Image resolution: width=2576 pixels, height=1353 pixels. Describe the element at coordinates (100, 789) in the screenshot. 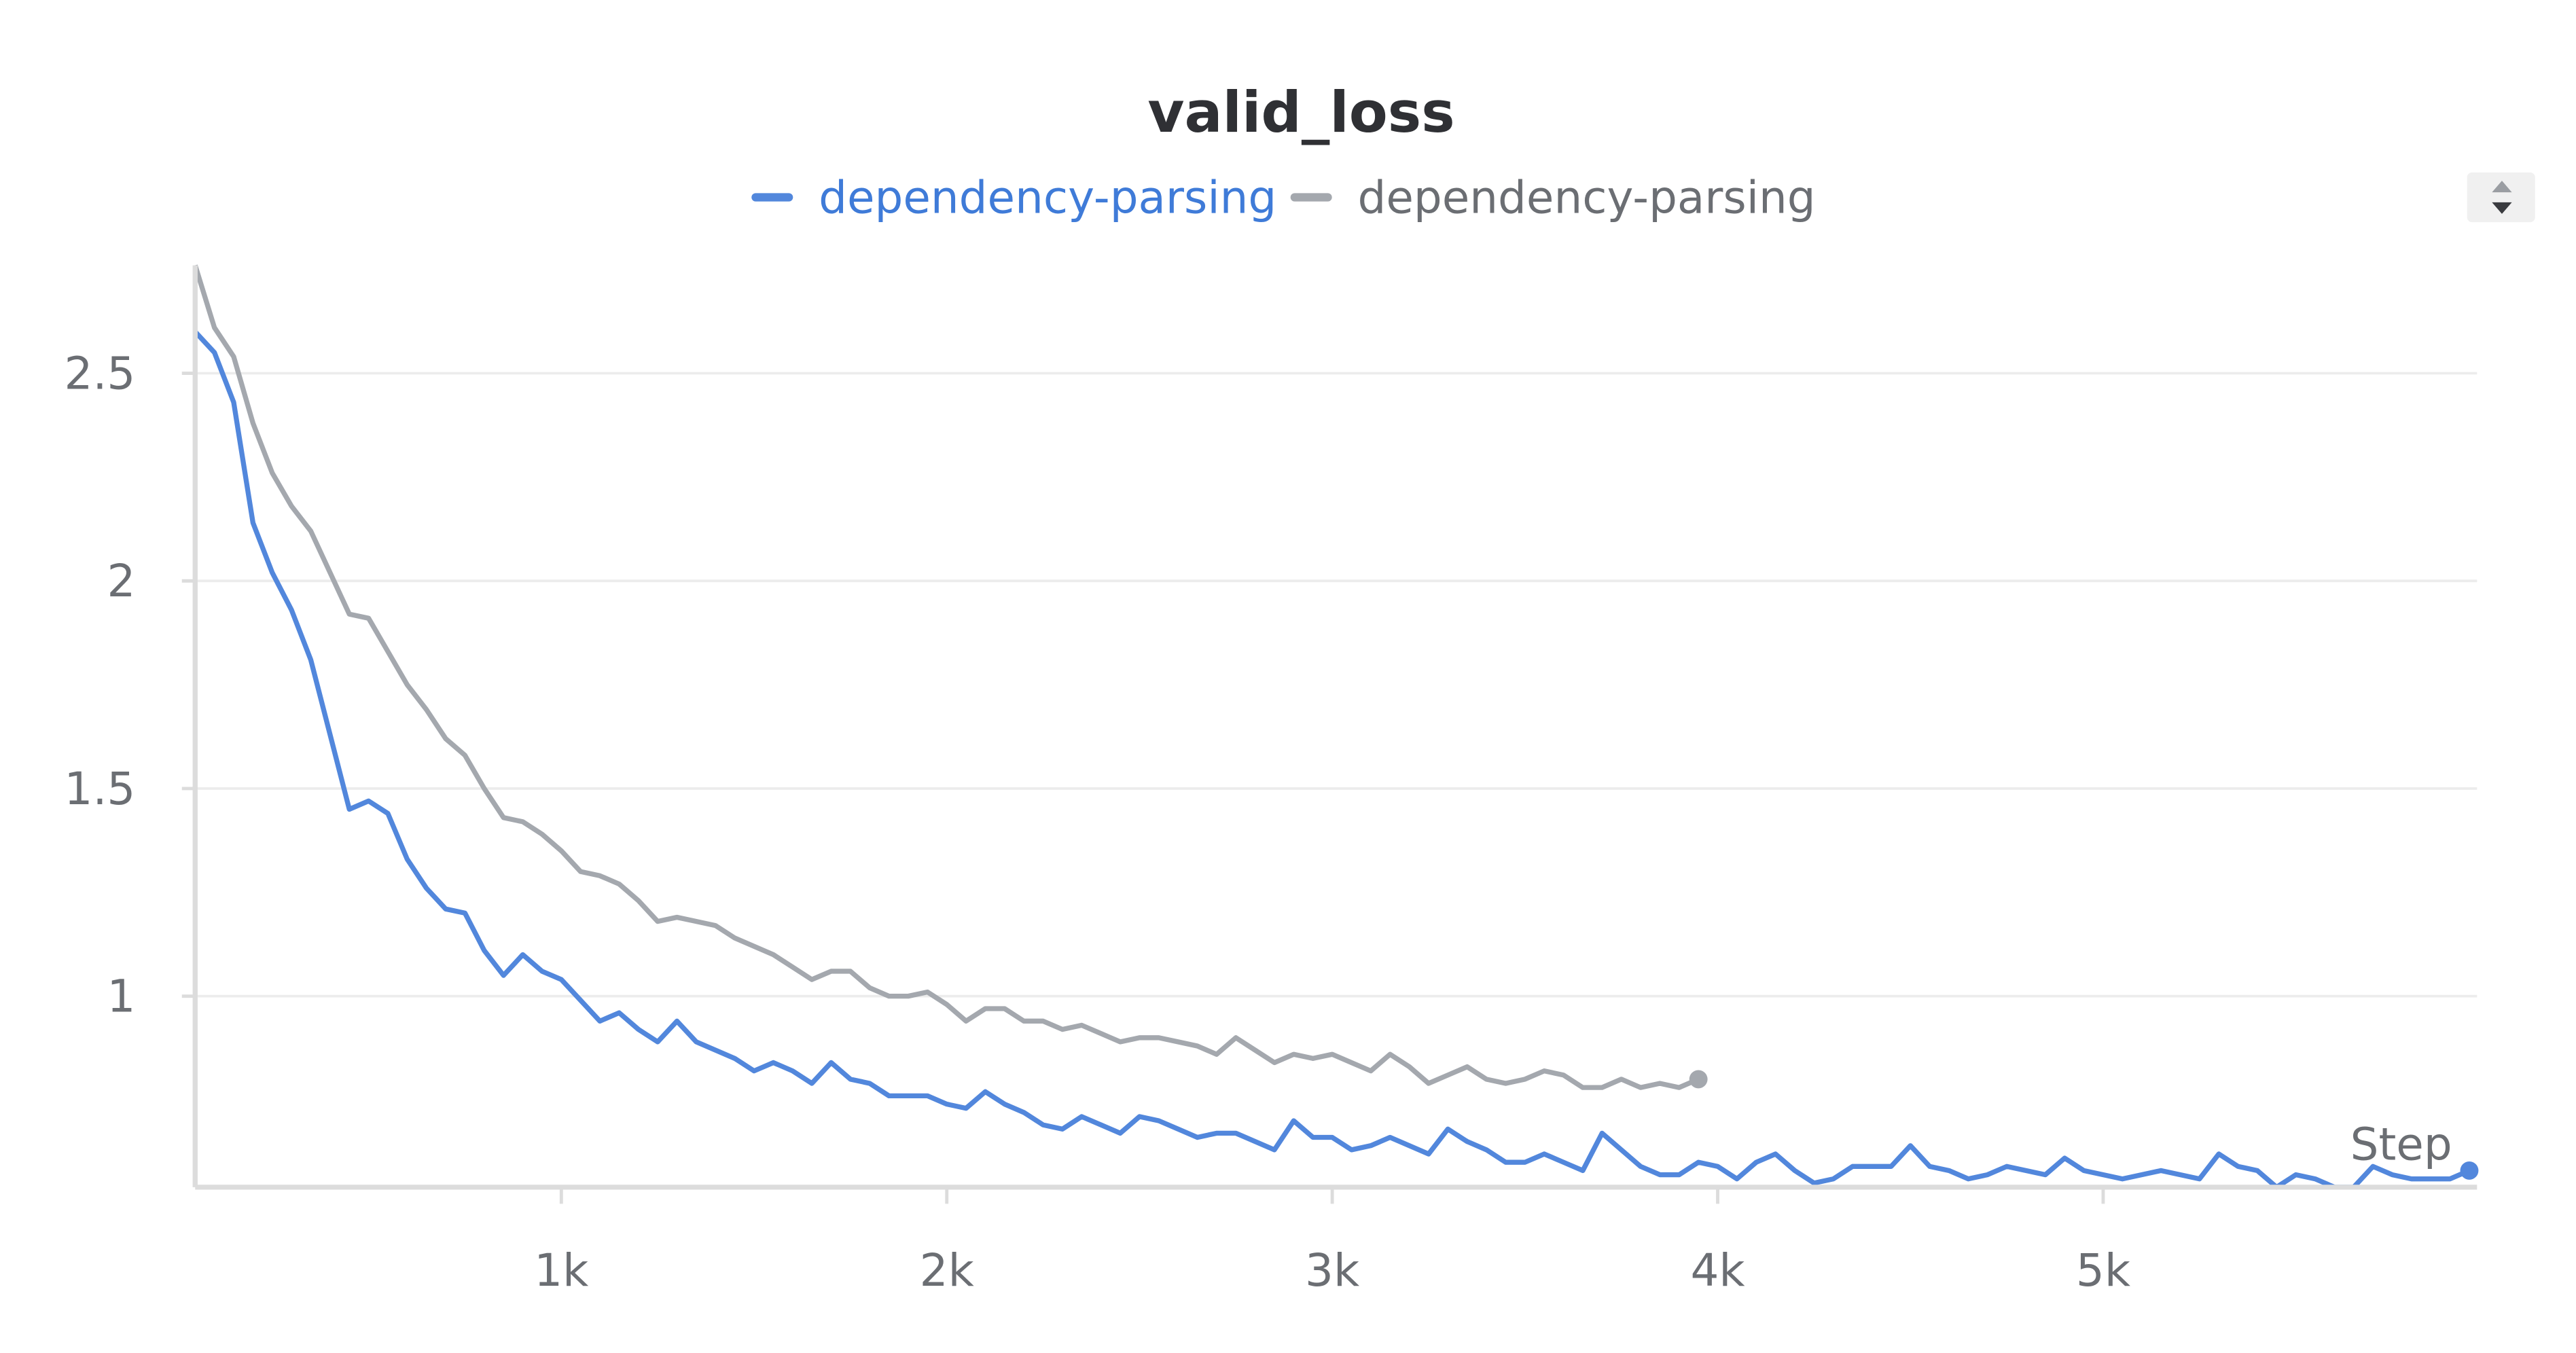

I see `y-tick-label: 1.5` at that location.